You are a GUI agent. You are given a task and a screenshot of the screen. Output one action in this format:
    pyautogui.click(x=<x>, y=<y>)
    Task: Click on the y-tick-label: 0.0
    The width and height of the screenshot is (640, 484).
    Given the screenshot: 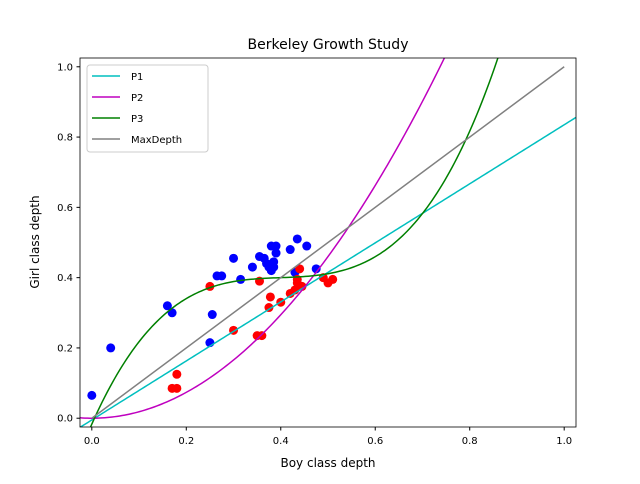 What is the action you would take?
    pyautogui.click(x=65, y=419)
    